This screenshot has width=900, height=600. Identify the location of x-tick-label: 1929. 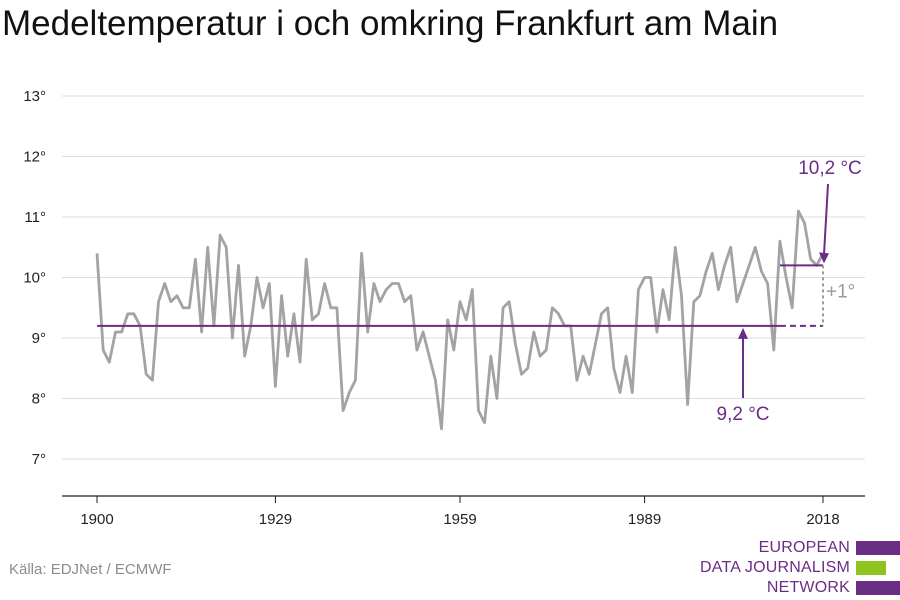
(275, 519).